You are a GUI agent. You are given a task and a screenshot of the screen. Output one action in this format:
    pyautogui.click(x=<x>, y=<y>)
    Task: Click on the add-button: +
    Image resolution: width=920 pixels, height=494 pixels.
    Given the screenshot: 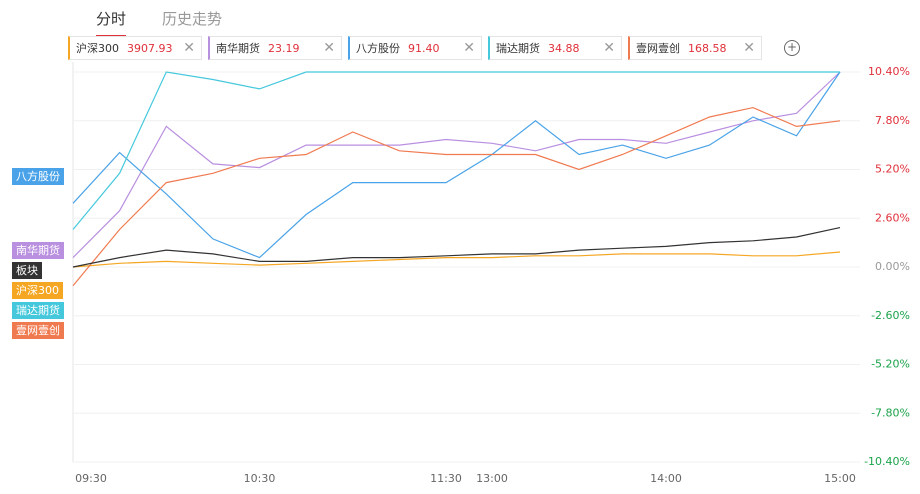 What is the action you would take?
    pyautogui.click(x=792, y=48)
    